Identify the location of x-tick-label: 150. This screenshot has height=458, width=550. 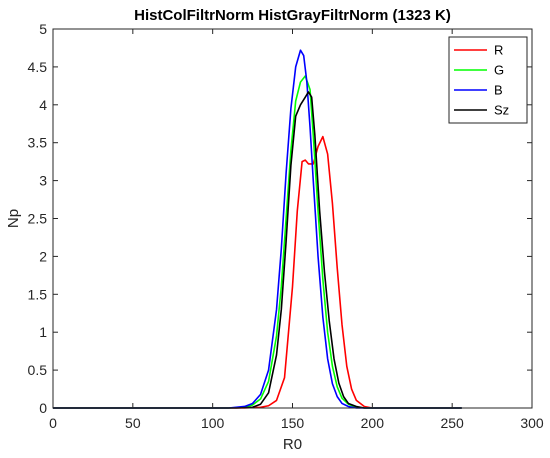
(293, 423).